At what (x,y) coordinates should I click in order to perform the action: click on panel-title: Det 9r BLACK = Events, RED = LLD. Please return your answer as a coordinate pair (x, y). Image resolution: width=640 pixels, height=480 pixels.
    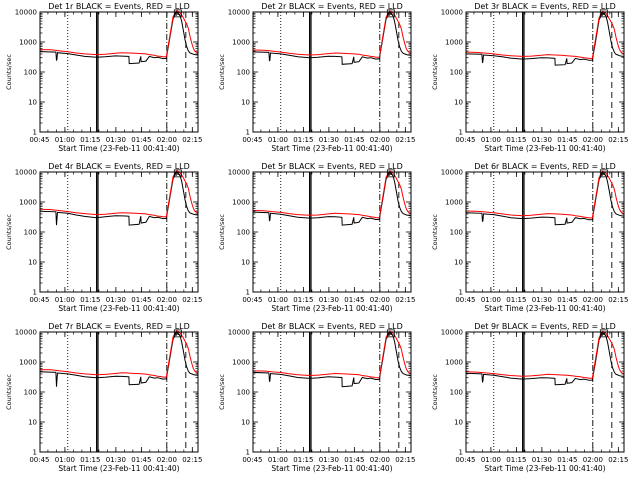
    Looking at the image, I should click on (545, 326).